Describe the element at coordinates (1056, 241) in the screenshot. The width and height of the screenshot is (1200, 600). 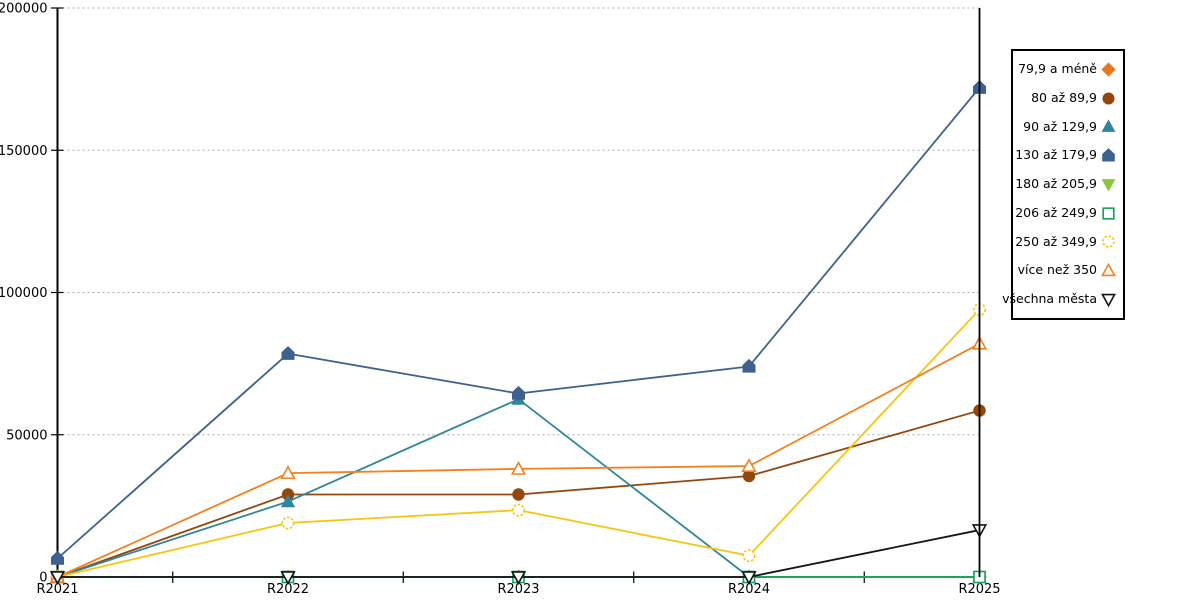
I see `legend-item-label: 250 až 349,9` at that location.